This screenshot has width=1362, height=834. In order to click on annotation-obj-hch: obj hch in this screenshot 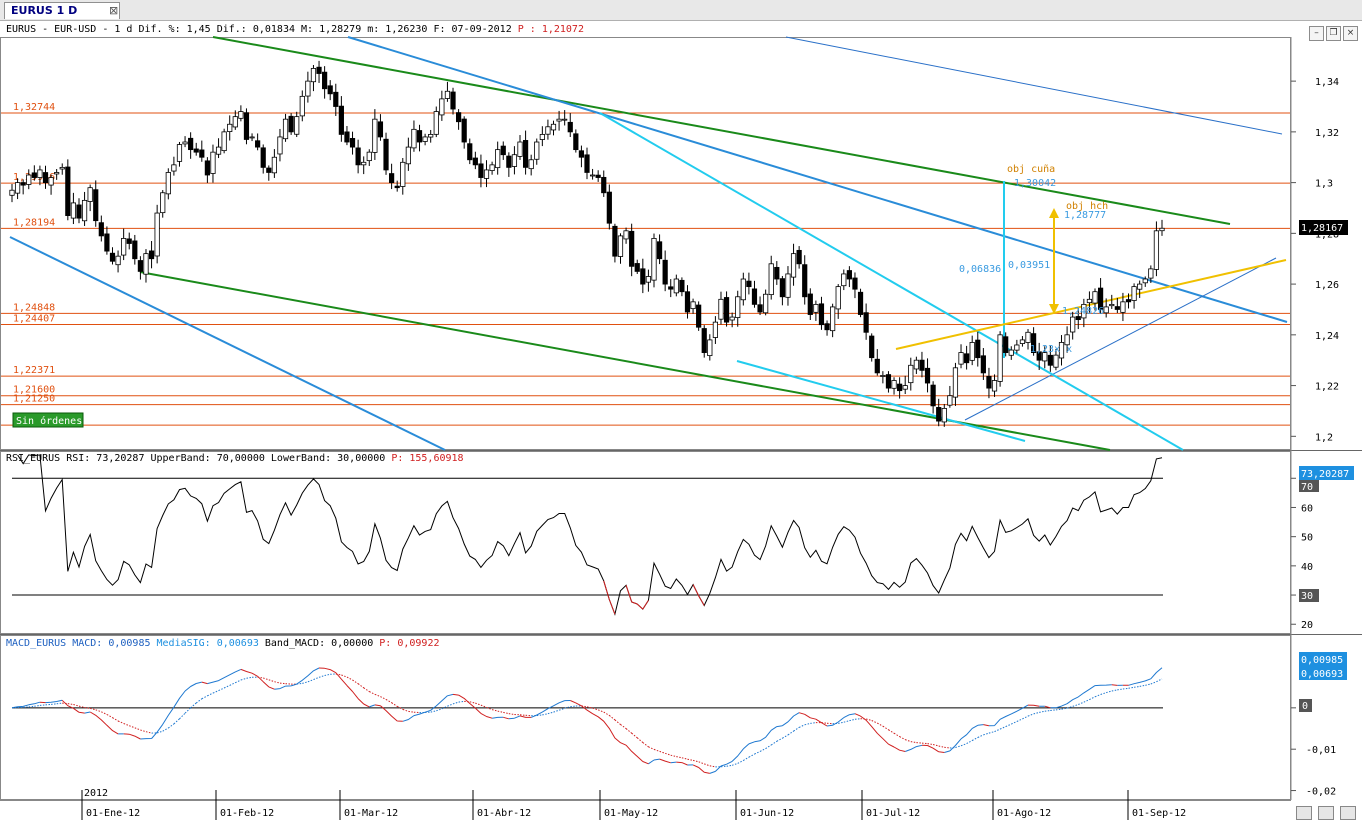, I will do `click(1087, 206)`.